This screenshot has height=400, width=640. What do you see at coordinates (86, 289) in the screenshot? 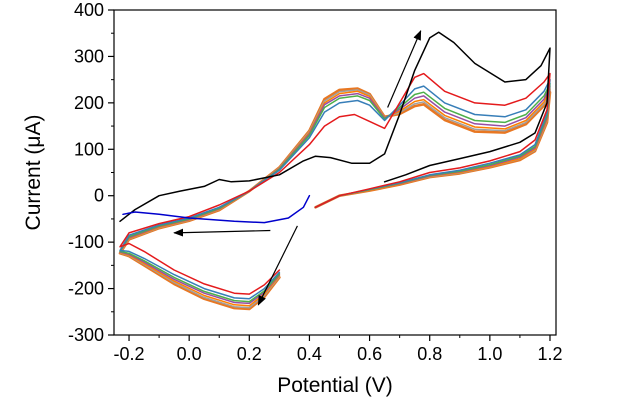
I see `y-tick-label: -200` at bounding box center [86, 289].